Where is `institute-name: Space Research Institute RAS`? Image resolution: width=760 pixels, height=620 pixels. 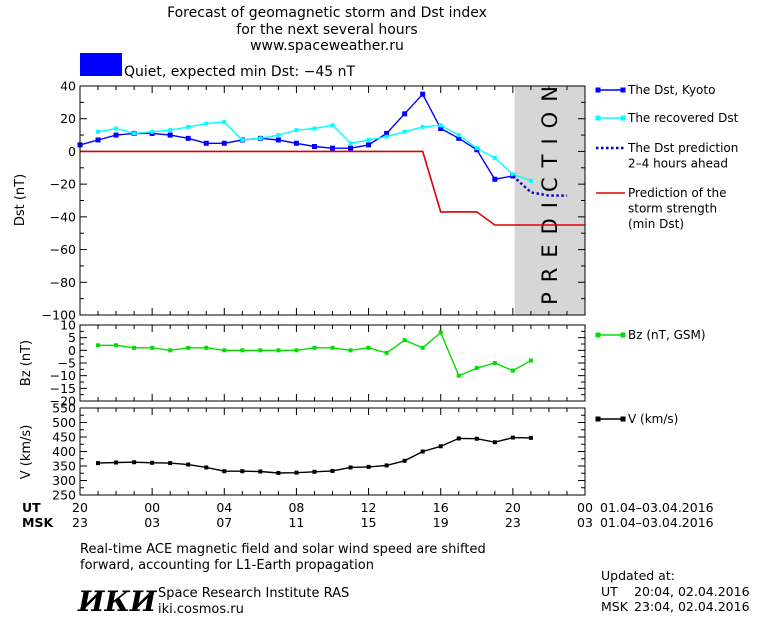
institute-name: Space Research Institute RAS is located at coordinates (253, 593).